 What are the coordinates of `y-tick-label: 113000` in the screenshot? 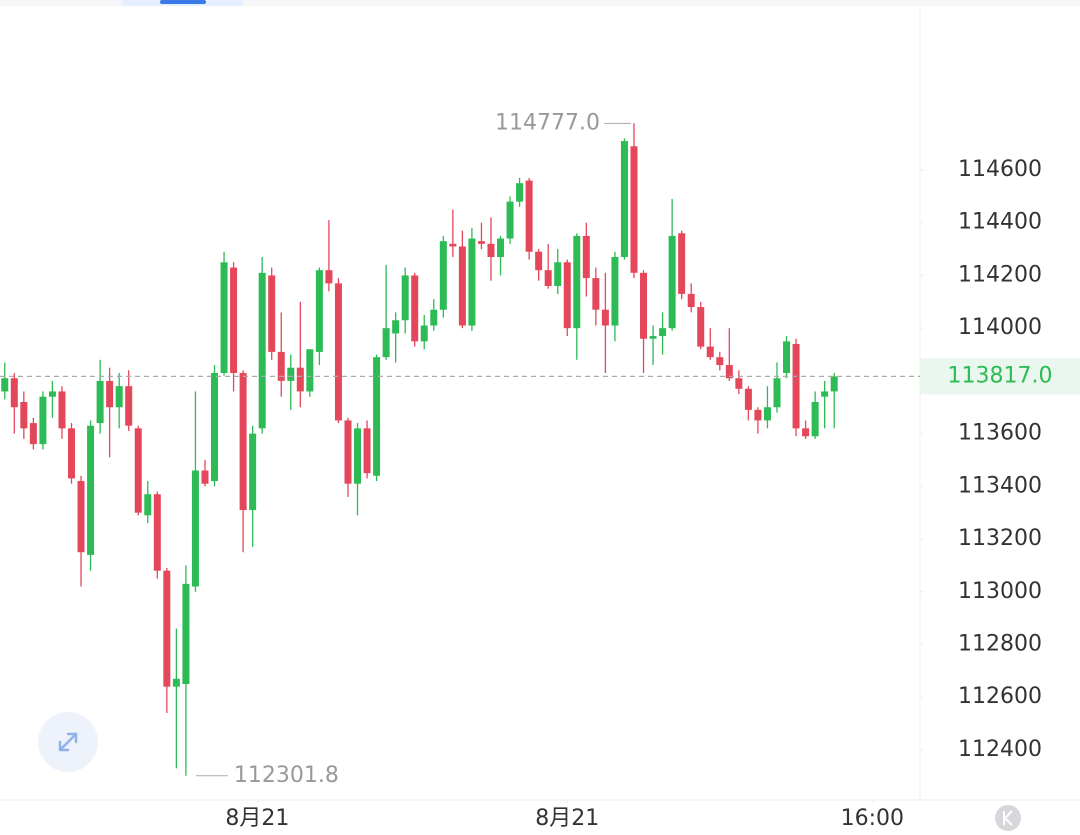 It's located at (1000, 591).